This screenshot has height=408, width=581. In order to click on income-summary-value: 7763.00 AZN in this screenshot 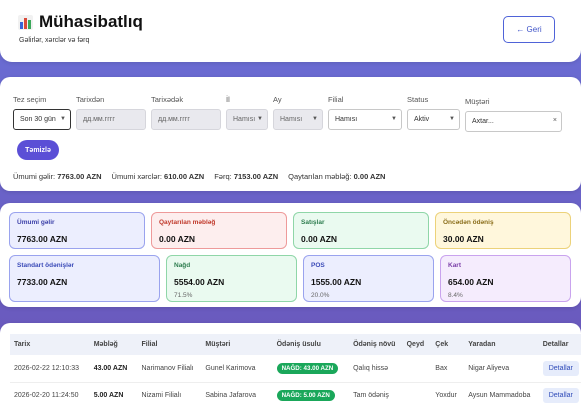, I will do `click(79, 176)`.